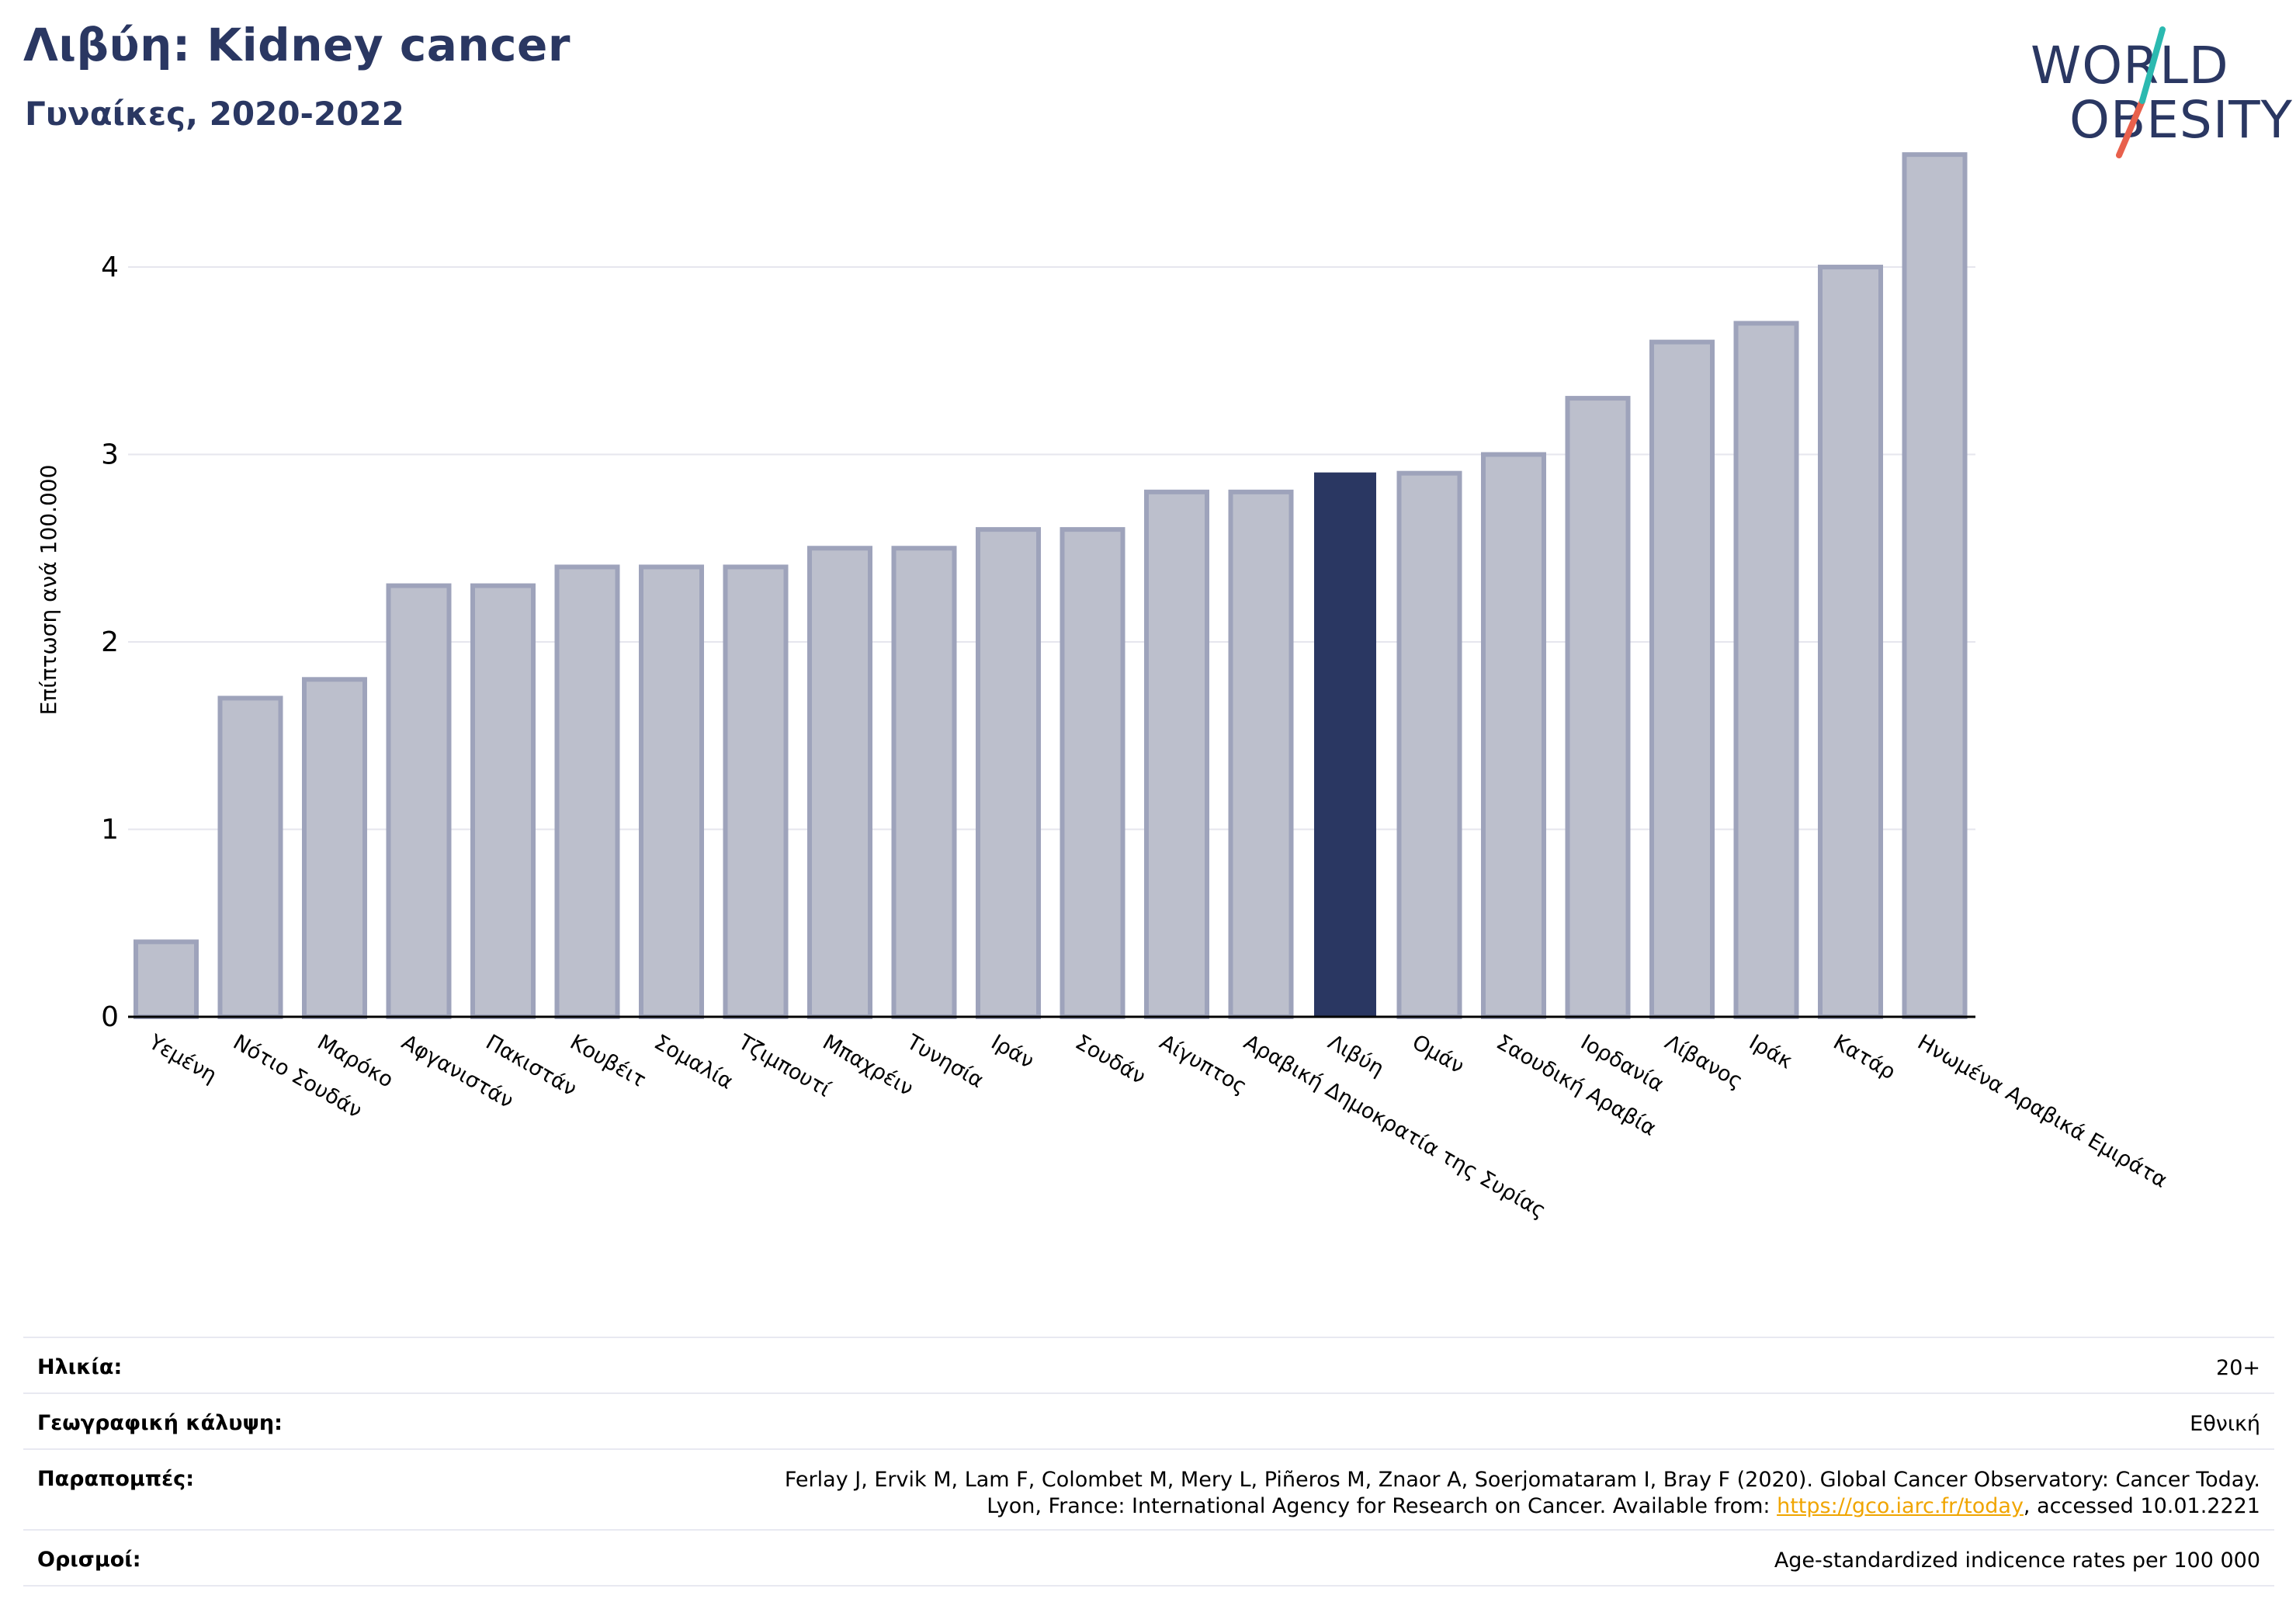  I want to click on chart-title: Λιβύη: Kidney cancer, so click(297, 45).